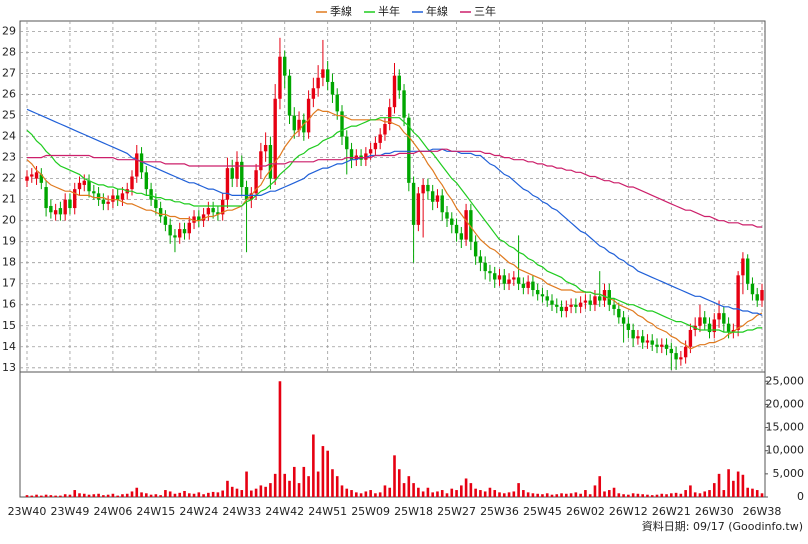 The height and width of the screenshot is (544, 808). What do you see at coordinates (9, 157) in the screenshot?
I see `y-tick-label: 23` at bounding box center [9, 157].